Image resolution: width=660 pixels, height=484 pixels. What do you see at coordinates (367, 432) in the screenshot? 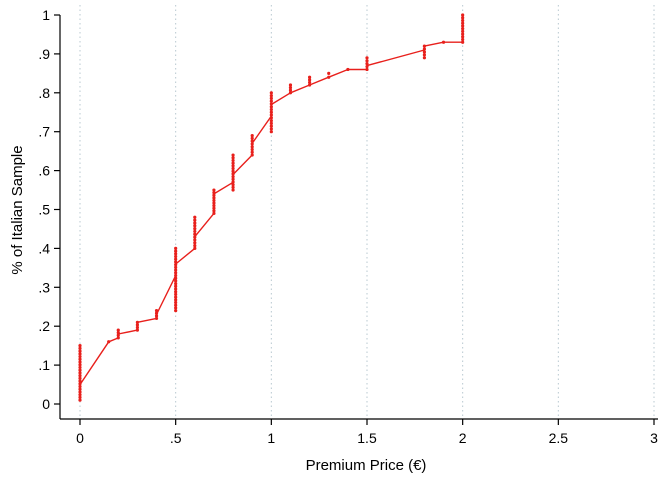
I see `x-axis-ticks: 0 .5 1 1.5 2 2.5 3` at bounding box center [367, 432].